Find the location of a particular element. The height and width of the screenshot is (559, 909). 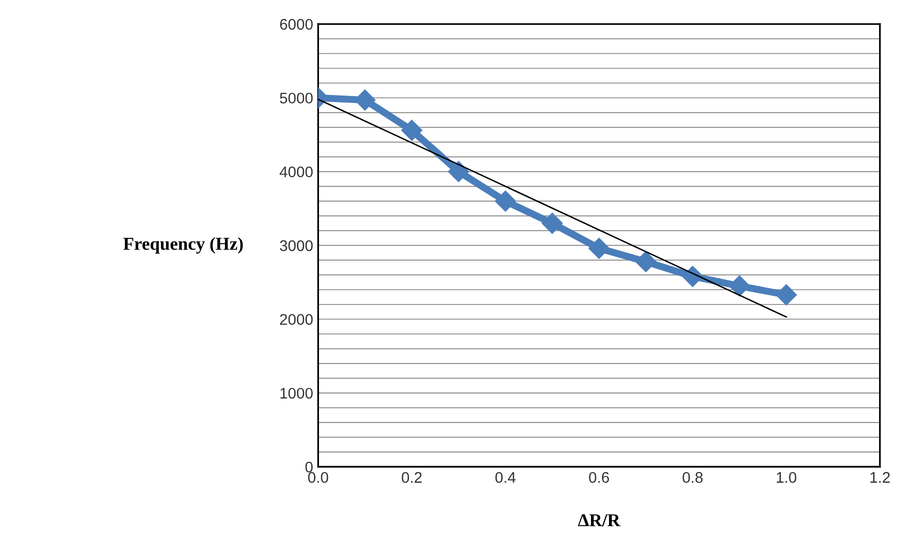

y-tick-label: 4000 is located at coordinates (296, 172).